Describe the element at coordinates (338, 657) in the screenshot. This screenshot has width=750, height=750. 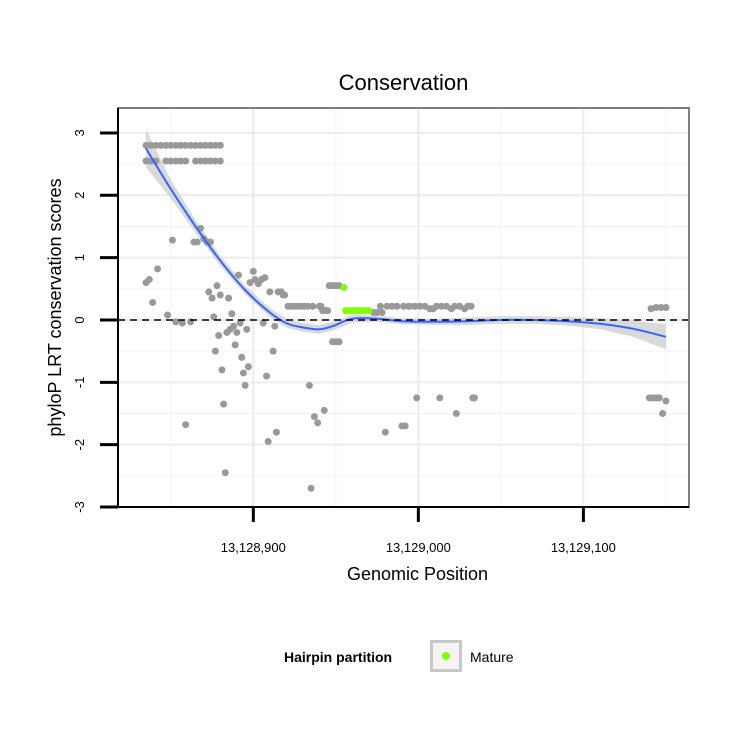
I see `legend-title: Hairpin partition` at that location.